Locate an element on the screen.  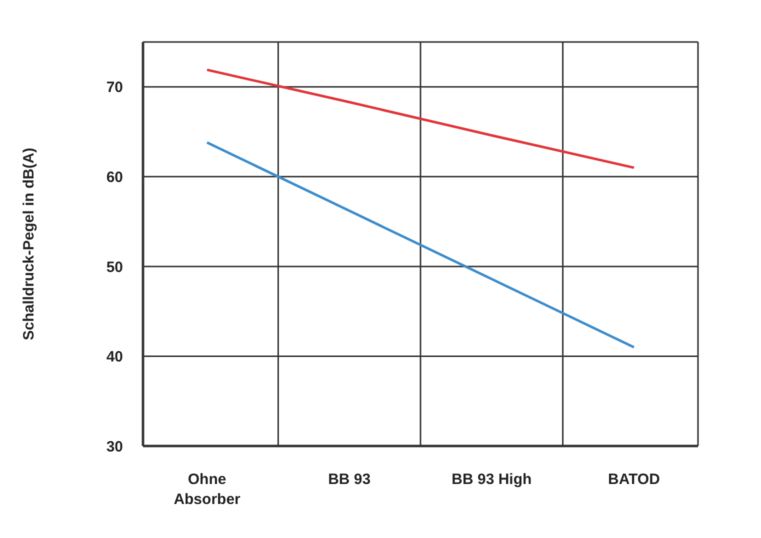
x-tick-label: BB 93 is located at coordinates (349, 479).